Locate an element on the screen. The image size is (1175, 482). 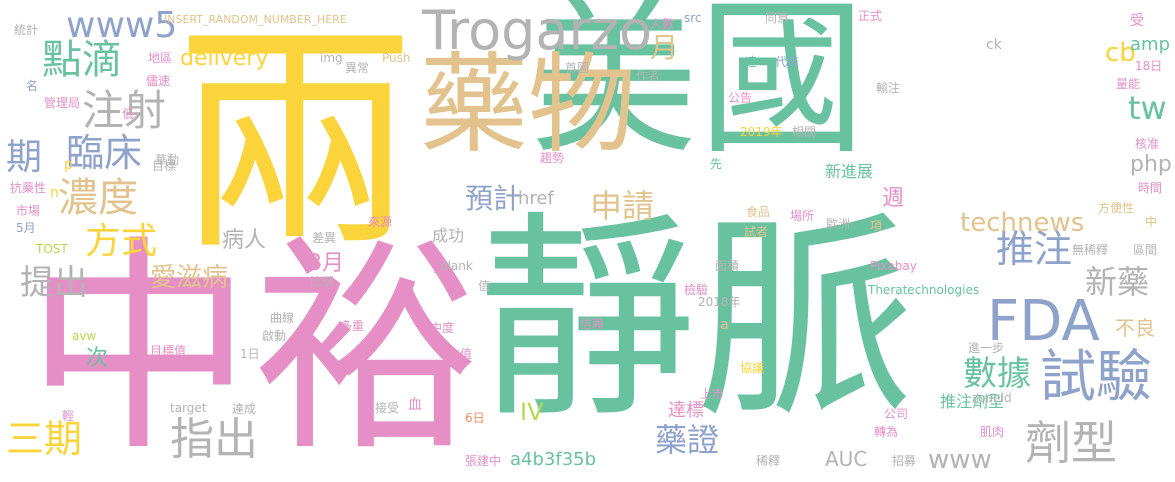
word-臨床: 臨床 is located at coordinates (104, 153).